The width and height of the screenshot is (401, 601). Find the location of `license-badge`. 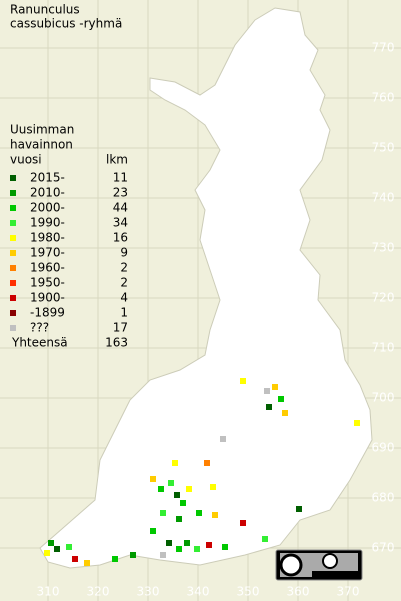

license-badge is located at coordinates (319, 565).